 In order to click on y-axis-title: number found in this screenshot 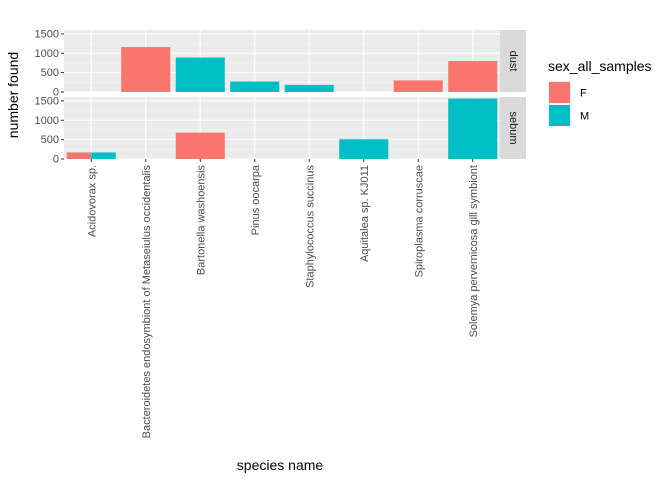, I will do `click(13, 95)`.